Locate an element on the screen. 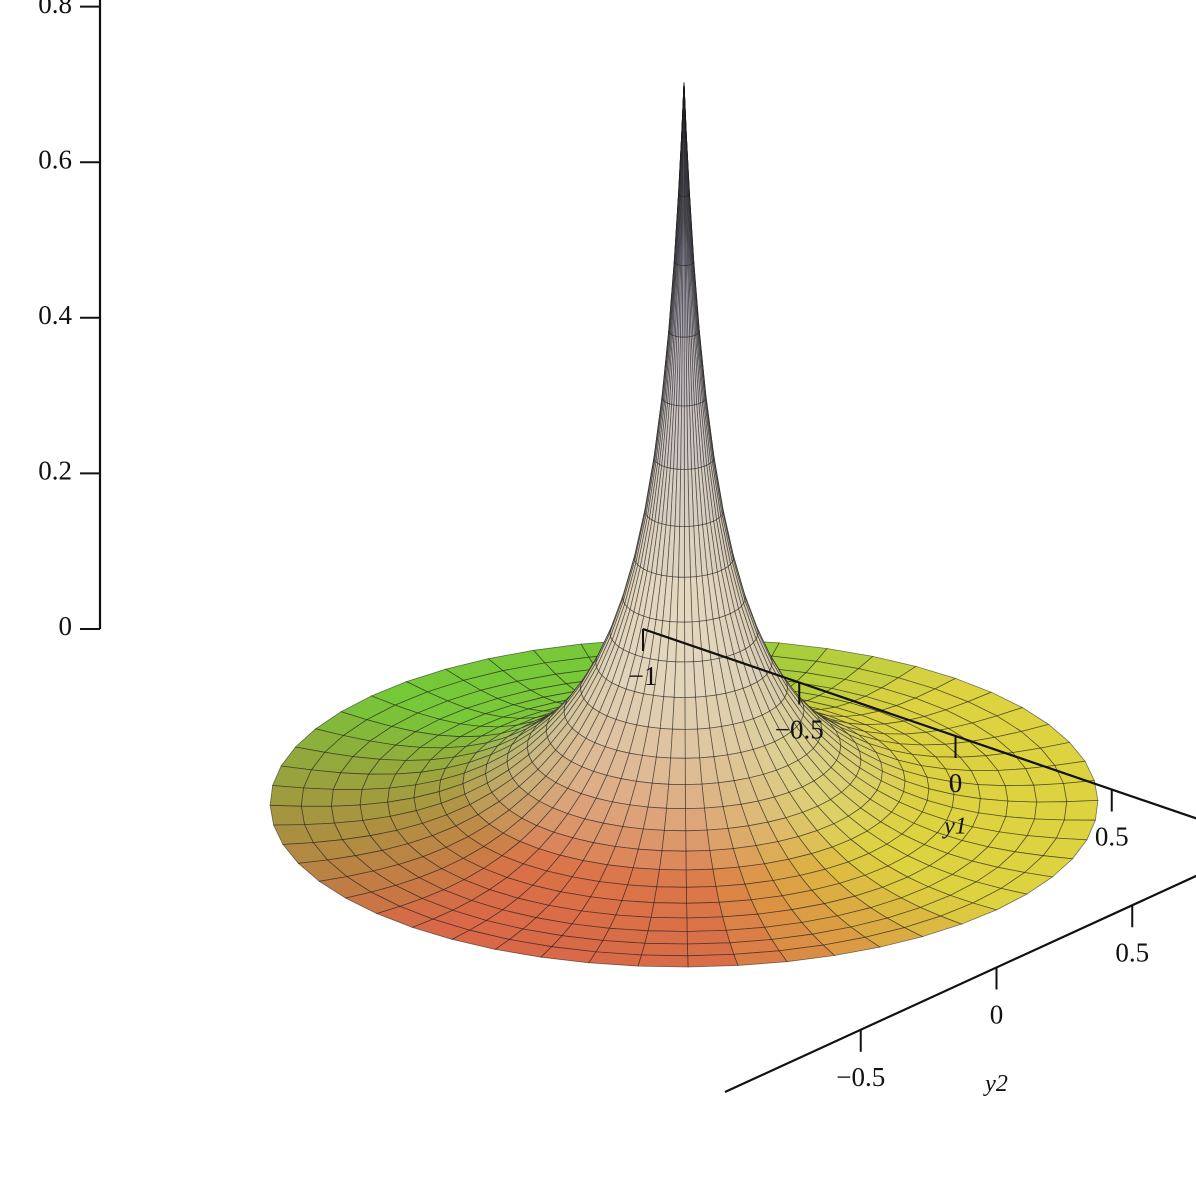 The height and width of the screenshot is (1196, 1196). y1-tick-label: 0.5 is located at coordinates (1112, 837).